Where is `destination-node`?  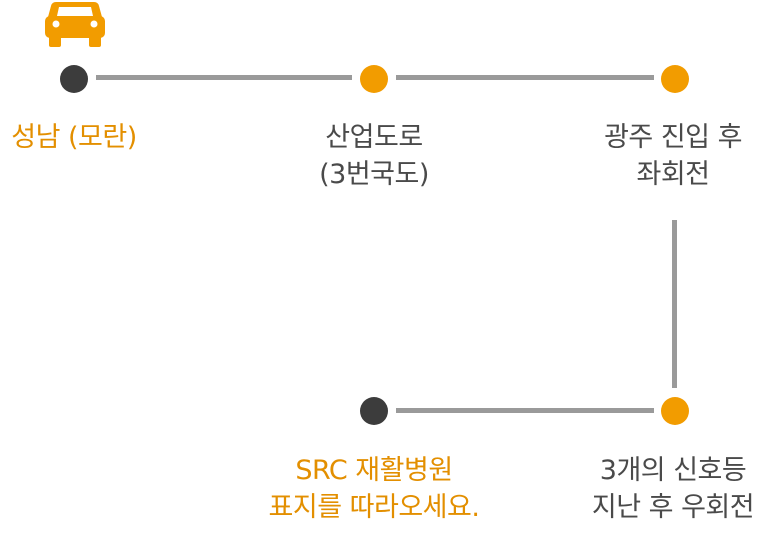 destination-node is located at coordinates (374, 411).